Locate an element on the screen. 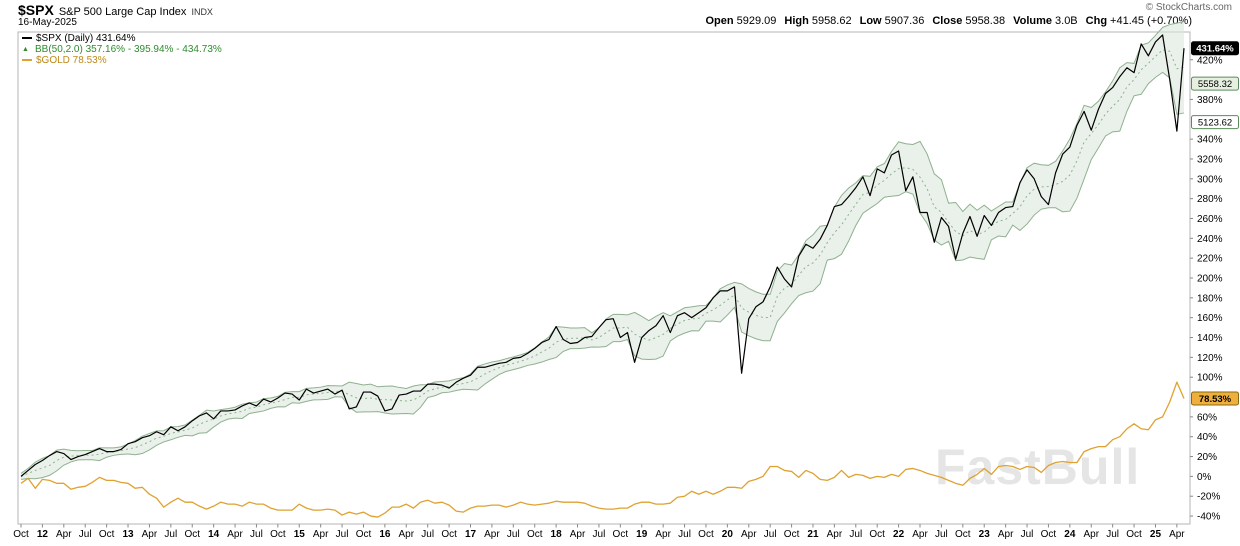 This screenshot has width=1240, height=546. y-tick-label: 260% is located at coordinates (1210, 219).